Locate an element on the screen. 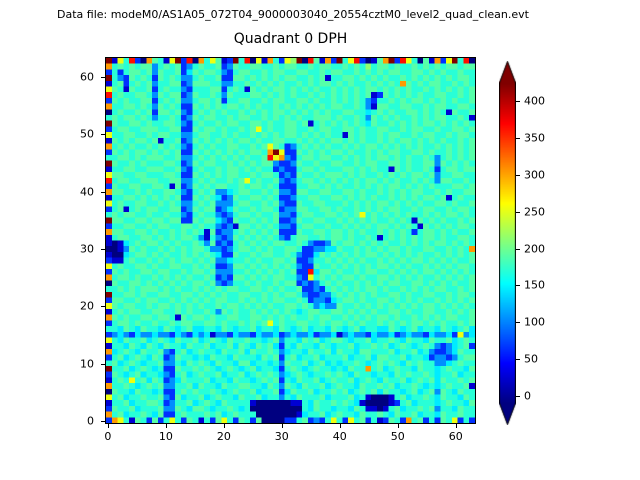  x-tick-label: 40 is located at coordinates (339, 436).